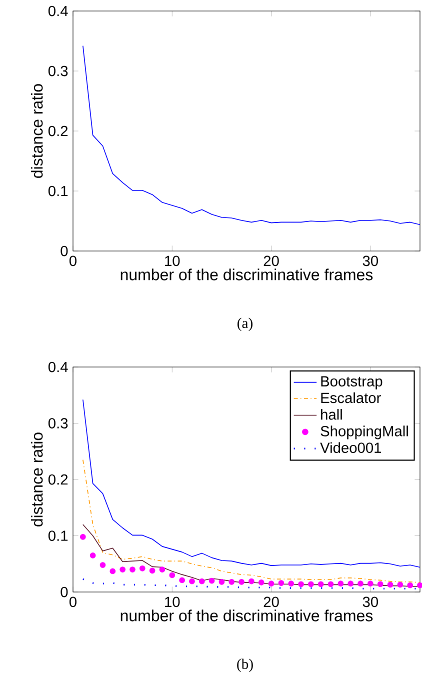 Image resolution: width=422 pixels, height=689 pixels. I want to click on legend-label: ShoppingMall, so click(364, 433).